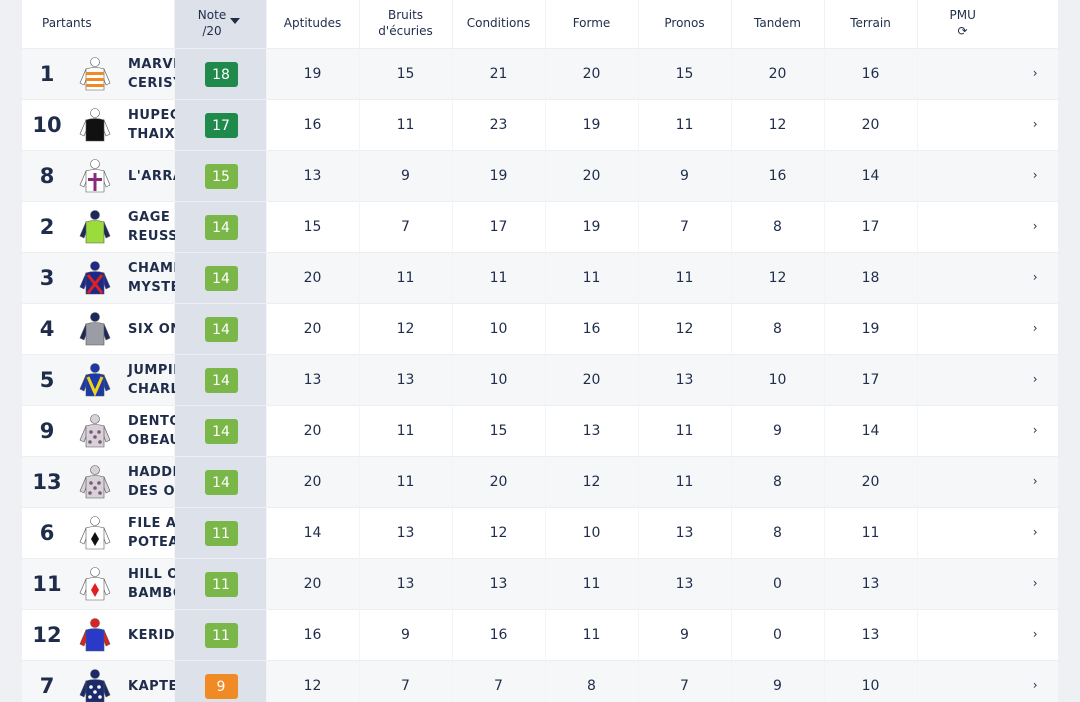  Describe the element at coordinates (123, 278) in the screenshot. I see `partant-cell: 3 CHAMPAGNE MYSTERY` at that location.